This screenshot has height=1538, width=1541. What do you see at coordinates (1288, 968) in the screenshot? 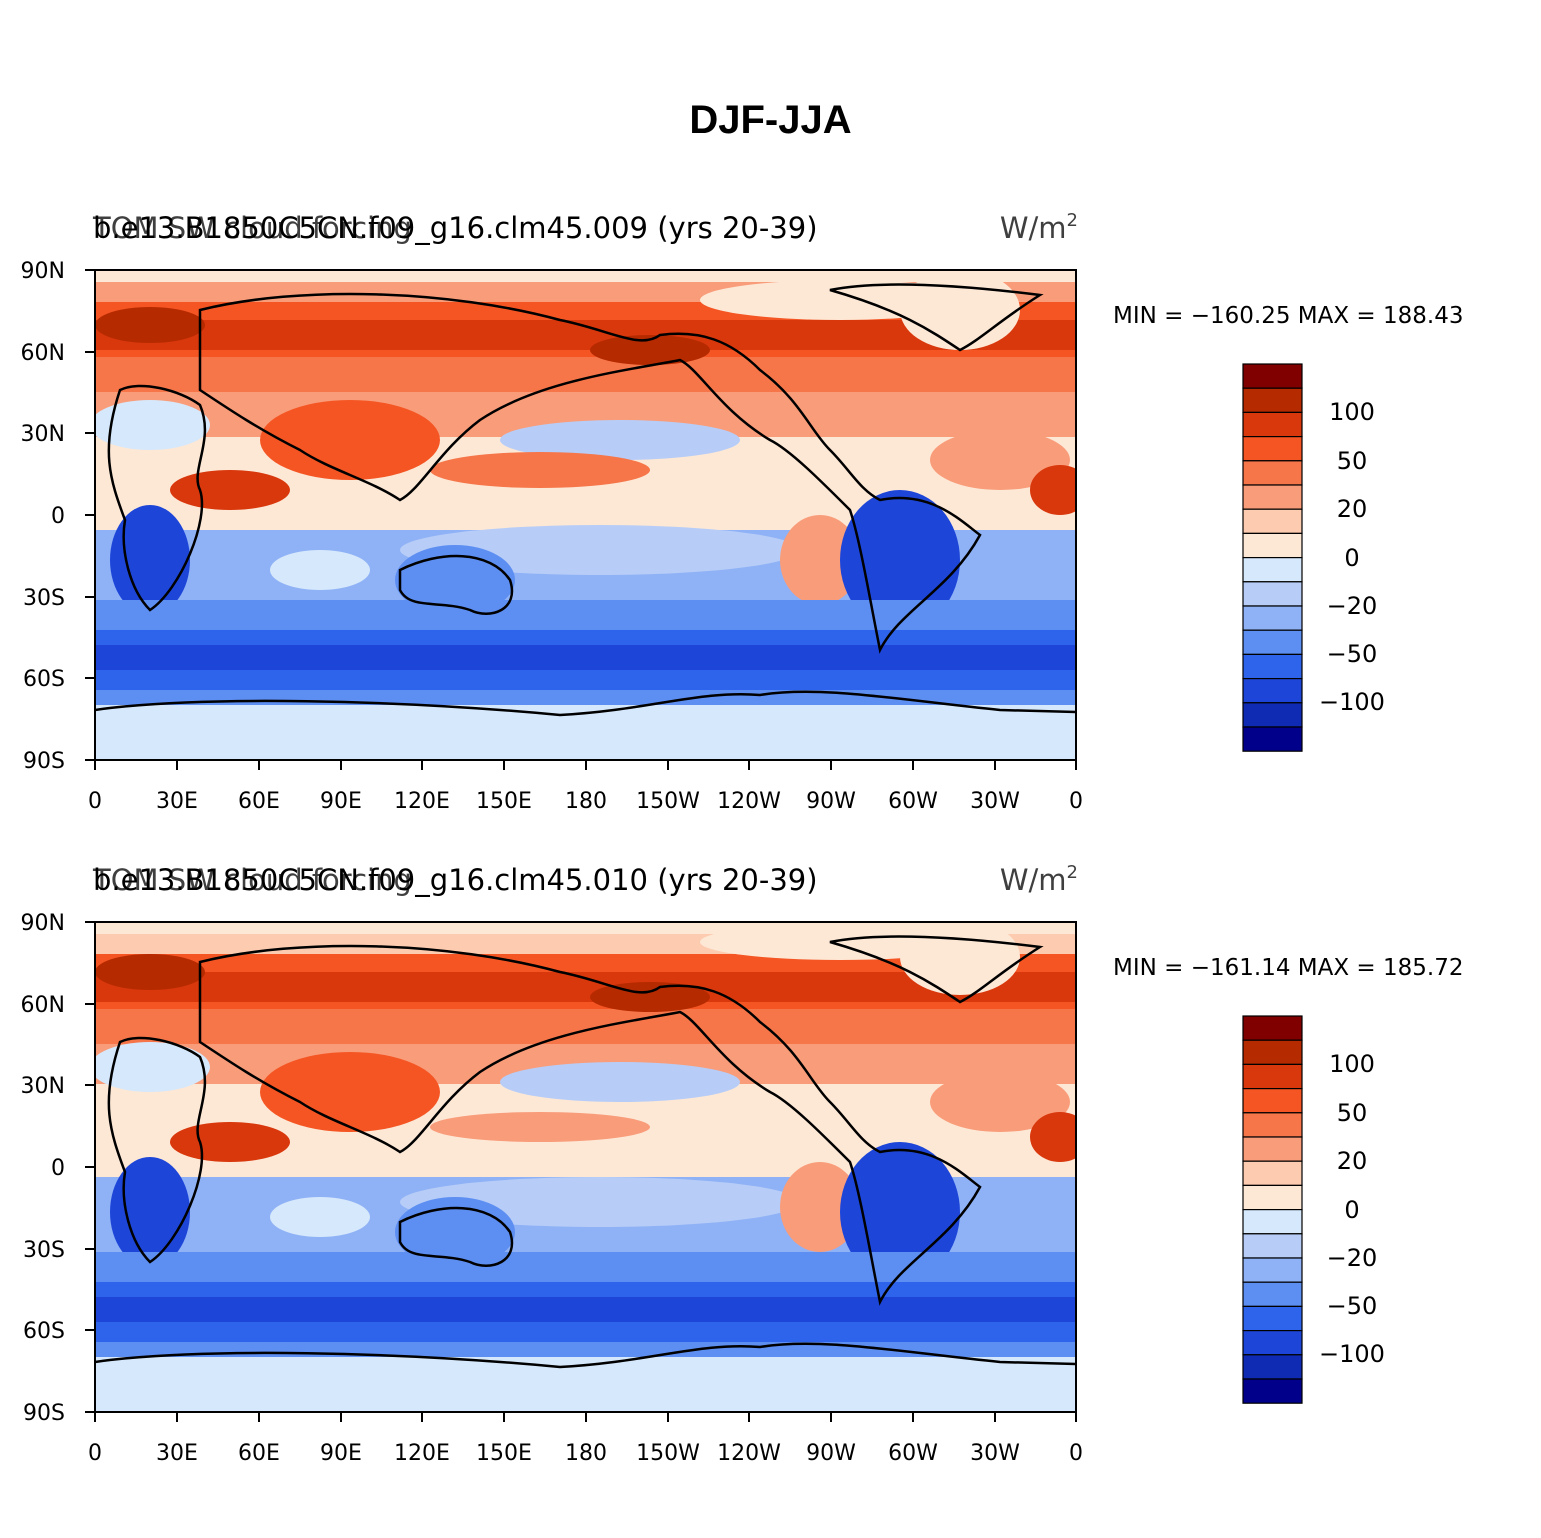
I see `min-max-label: MIN = −161.14 MAX = 185.72` at bounding box center [1288, 968].